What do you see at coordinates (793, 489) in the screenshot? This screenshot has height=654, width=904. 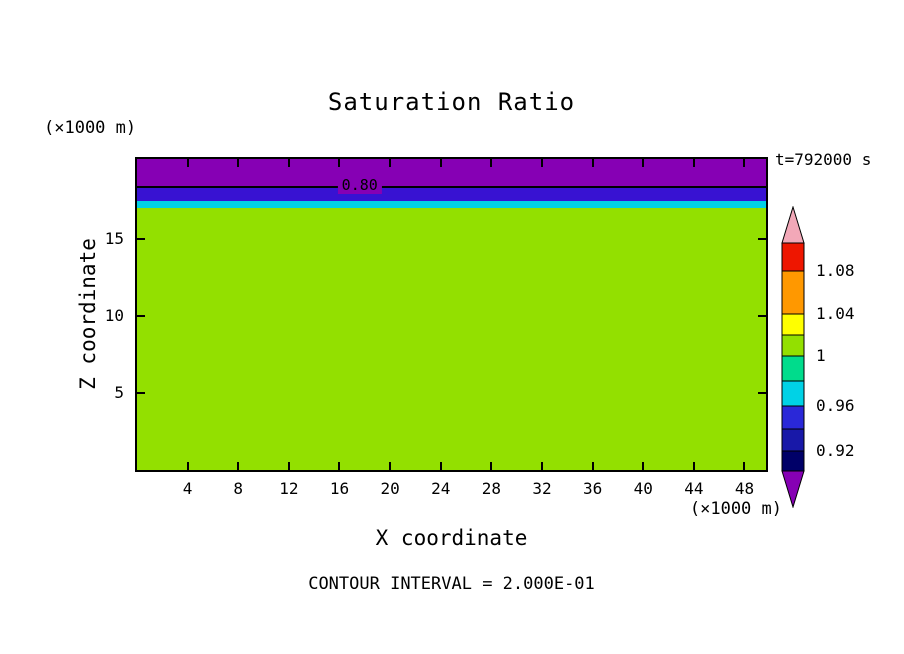 I see `colorbar-bottom-arrow` at bounding box center [793, 489].